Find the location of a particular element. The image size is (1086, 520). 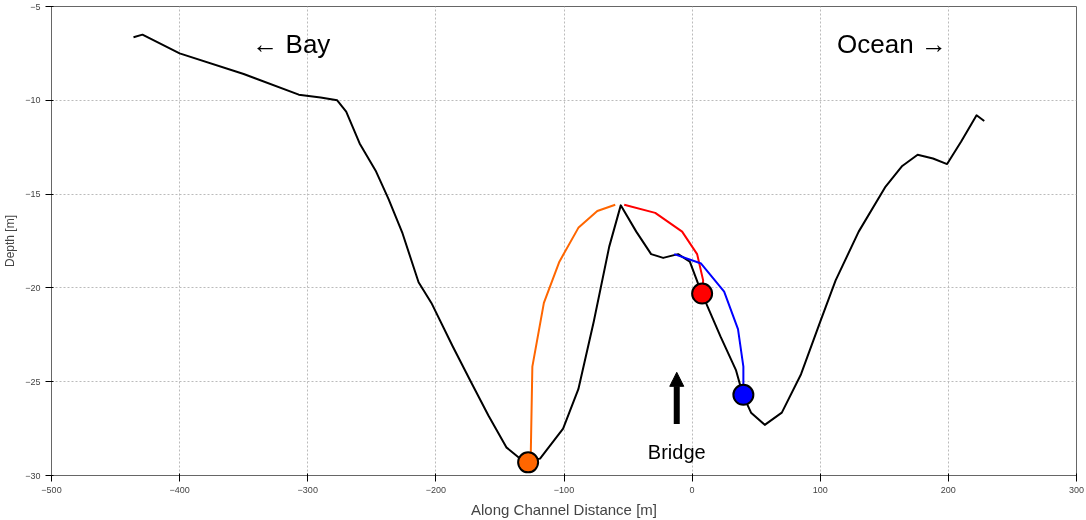

y-axis-title: Depth [m] is located at coordinates (10, 241).